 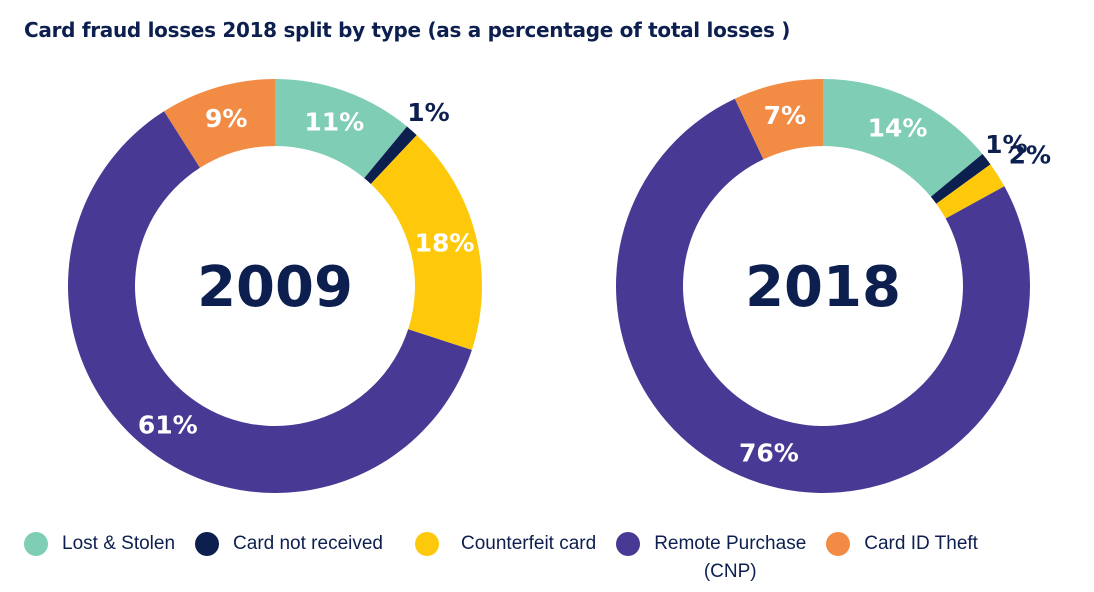 I want to click on legend-item-lost-stolen: Lost & Stolen, so click(x=99, y=559).